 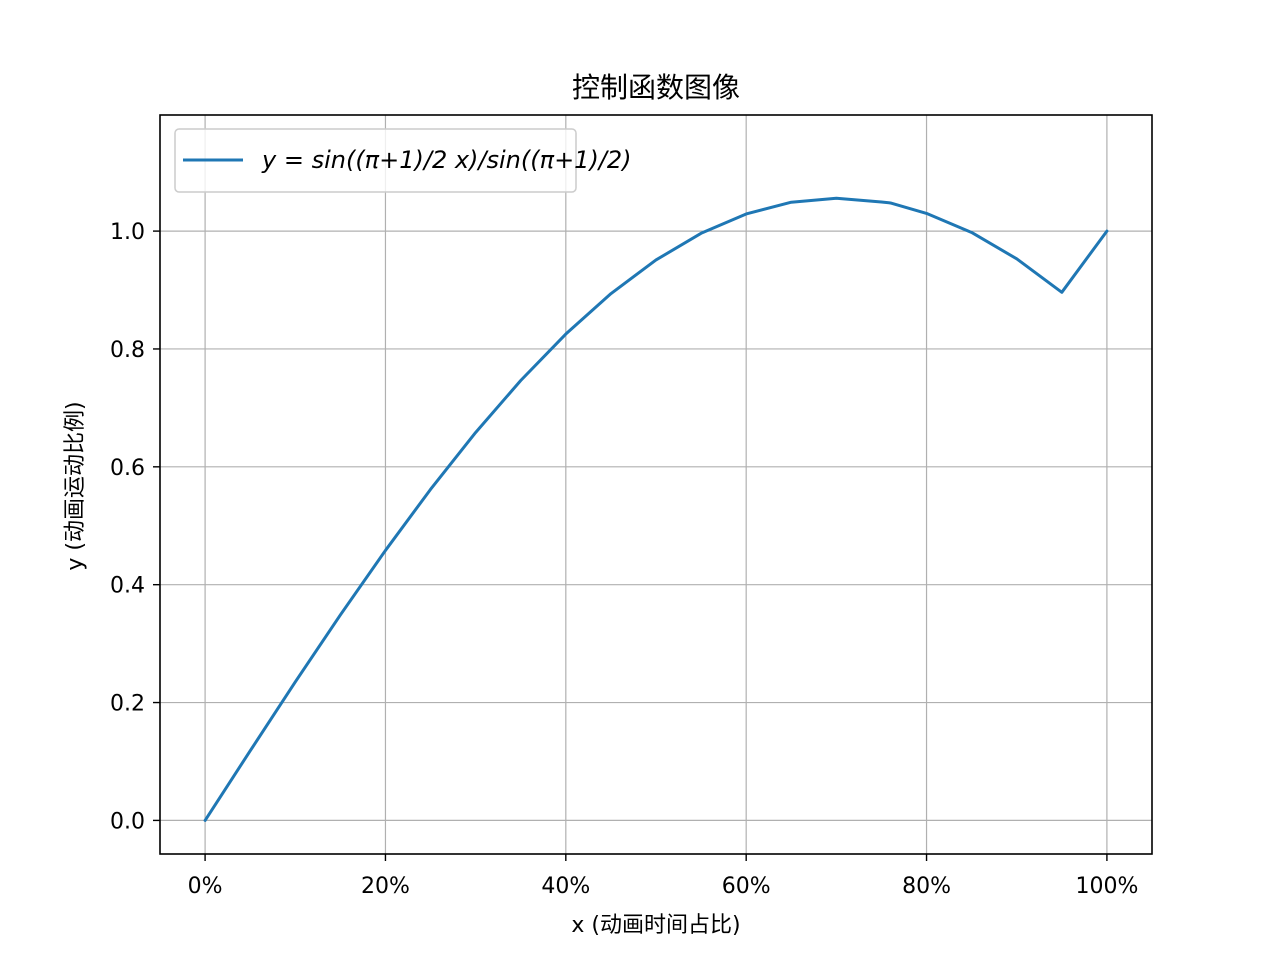 I want to click on y-axis-label: y (动画运动比例), so click(x=75, y=485).